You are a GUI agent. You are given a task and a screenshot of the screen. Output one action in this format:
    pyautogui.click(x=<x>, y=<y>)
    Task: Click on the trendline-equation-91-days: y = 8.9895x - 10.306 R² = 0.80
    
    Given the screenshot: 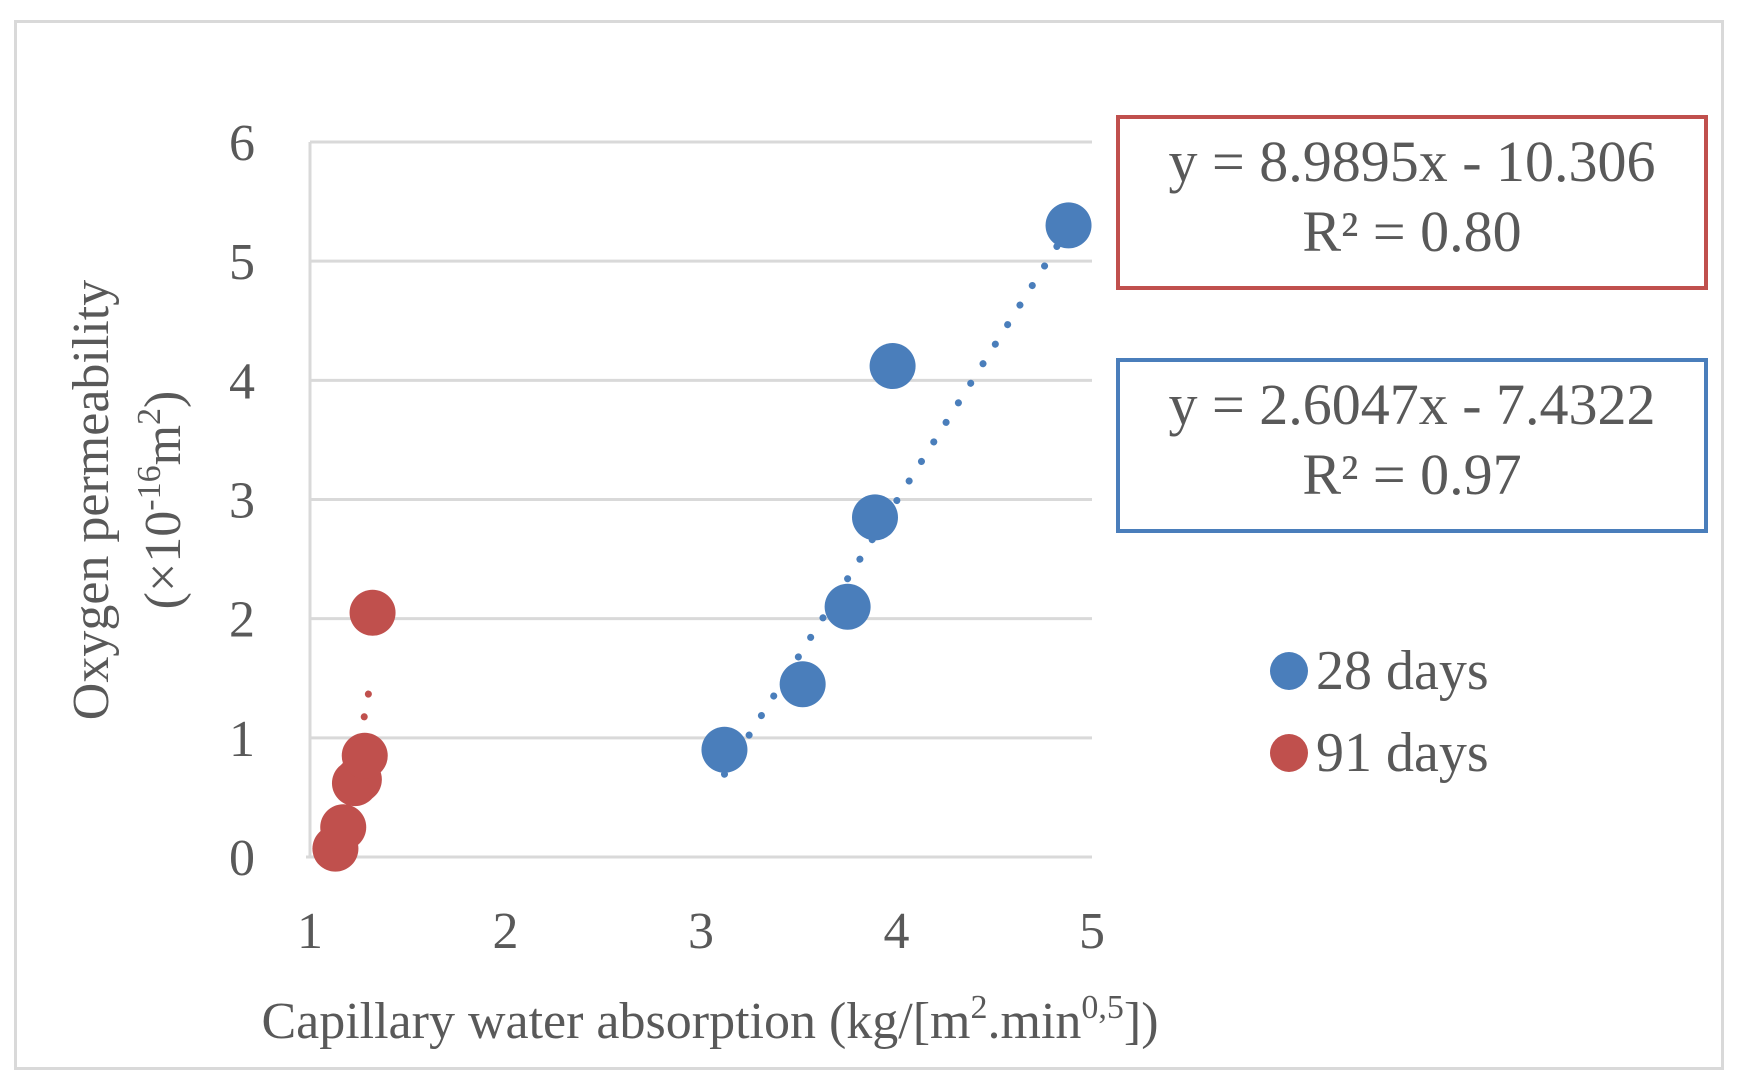 What is the action you would take?
    pyautogui.click(x=1412, y=202)
    